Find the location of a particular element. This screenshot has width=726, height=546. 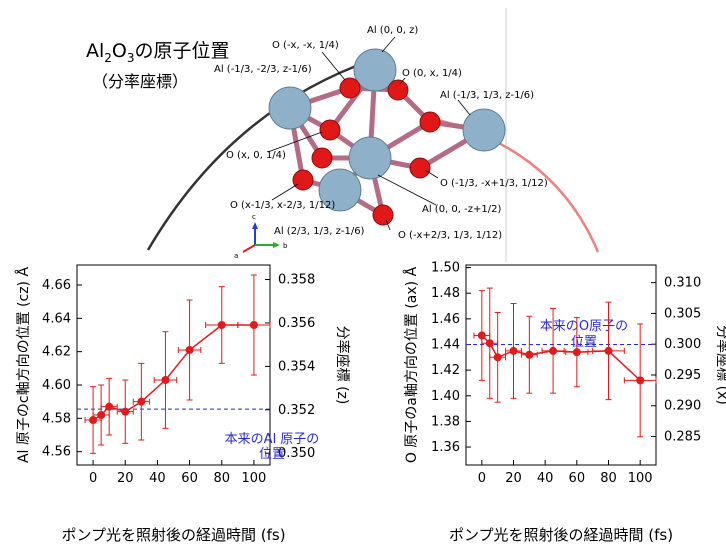

title-mid: O is located at coordinates (119, 51).